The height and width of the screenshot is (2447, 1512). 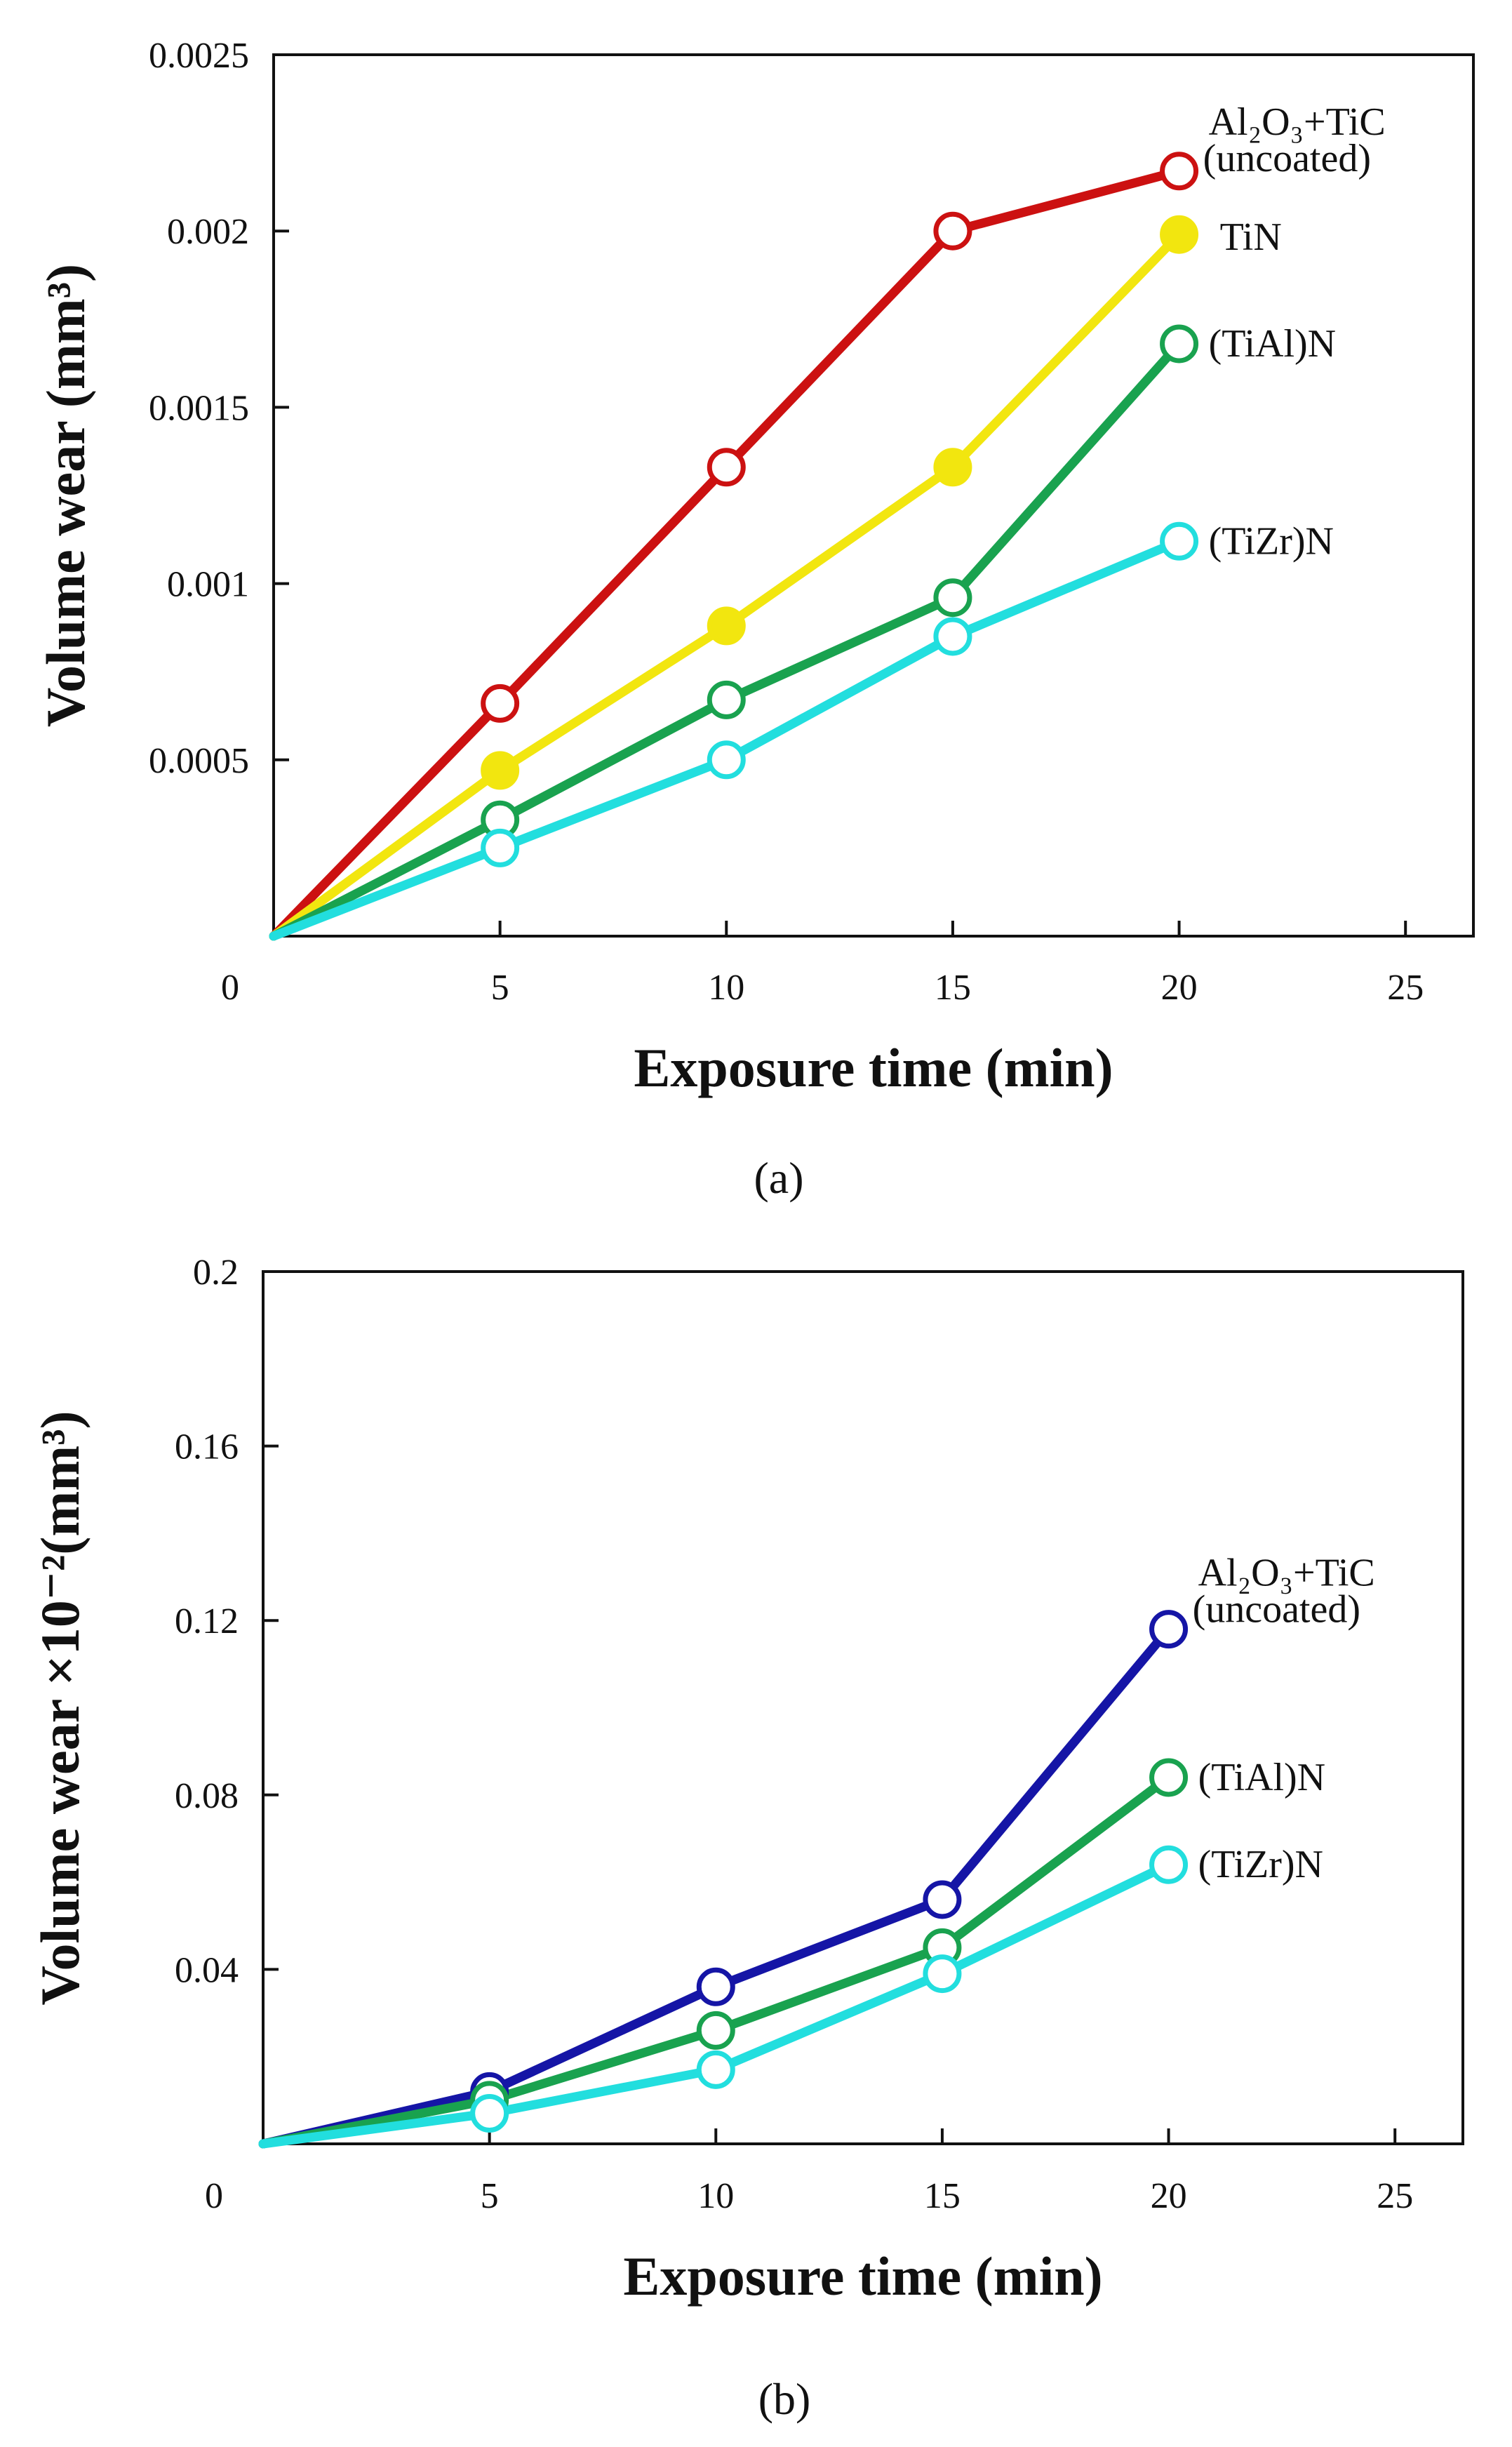 I want to click on x-axis-title-a: Exposure time (min), so click(x=873, y=1067).